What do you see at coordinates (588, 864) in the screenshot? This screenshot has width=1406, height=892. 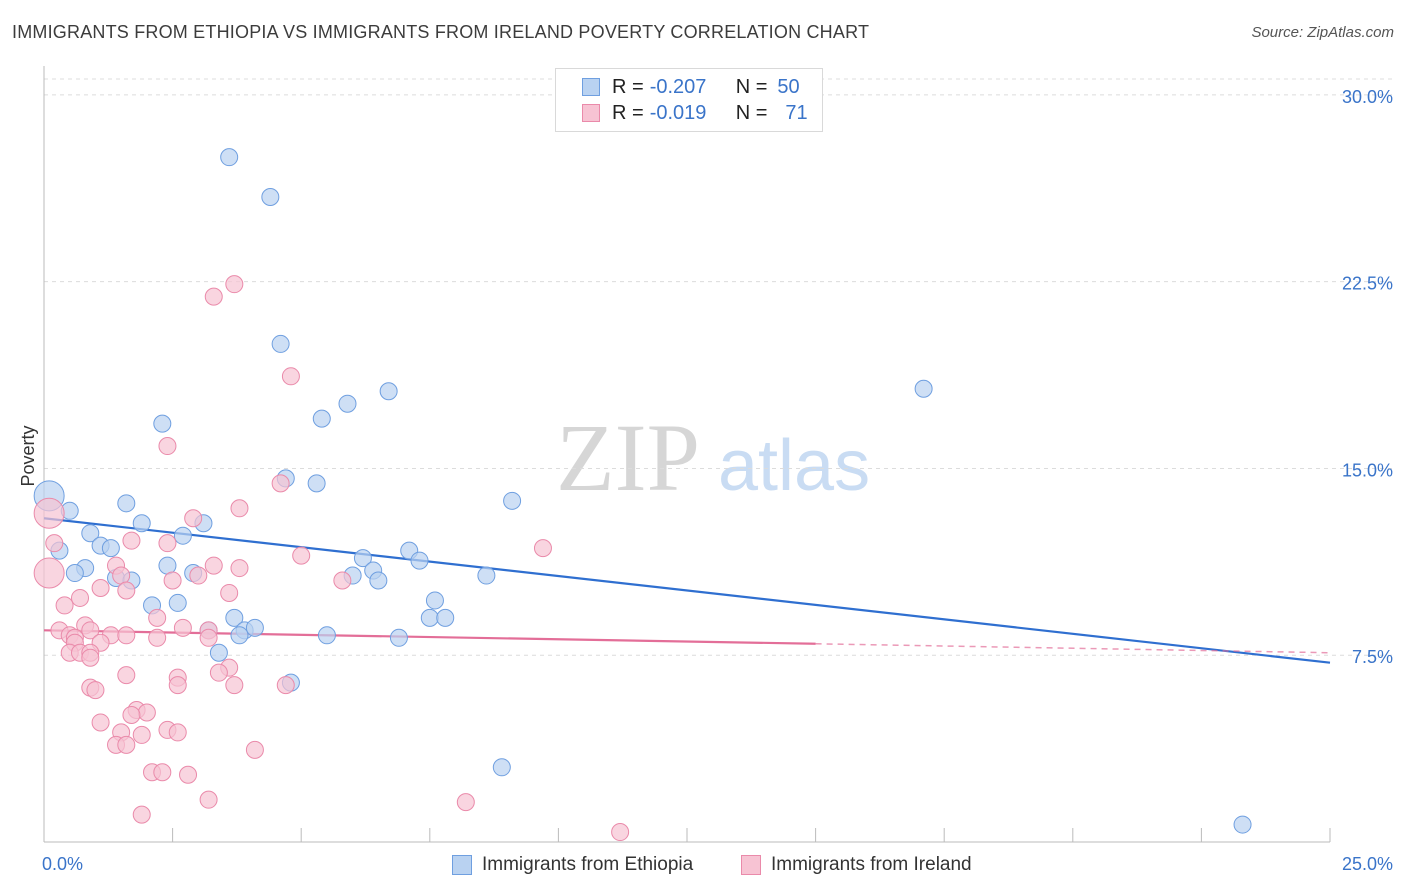 I see `legend-label: Immigrants from Ethiopia` at bounding box center [588, 864].